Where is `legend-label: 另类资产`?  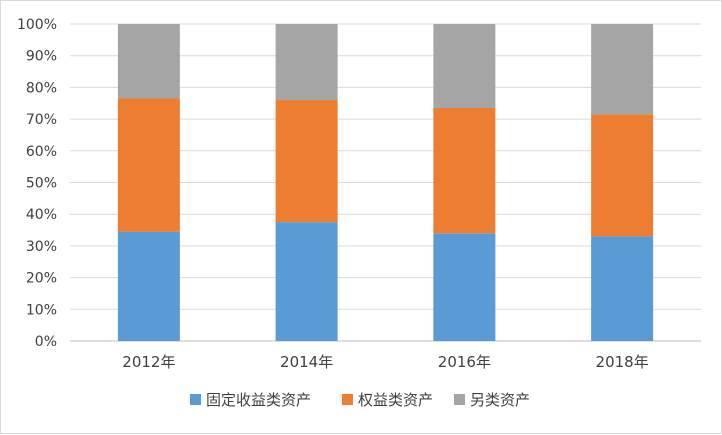 legend-label: 另类资产 is located at coordinates (500, 400).